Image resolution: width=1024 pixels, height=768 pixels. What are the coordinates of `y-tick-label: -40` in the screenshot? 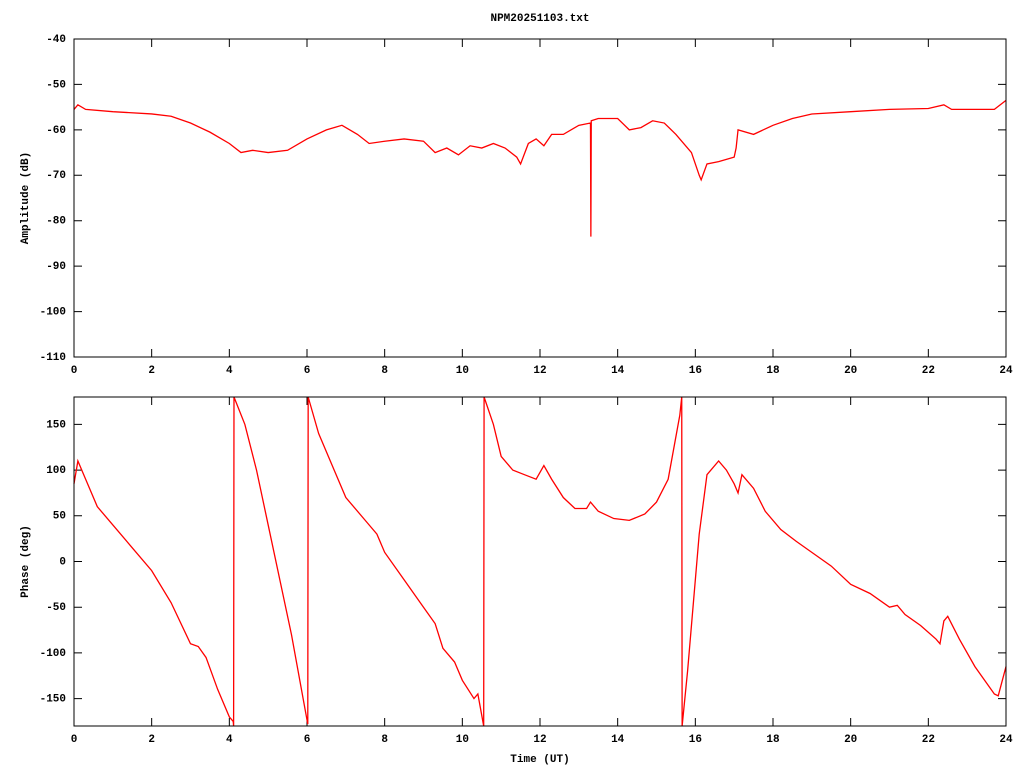 It's located at (56, 40).